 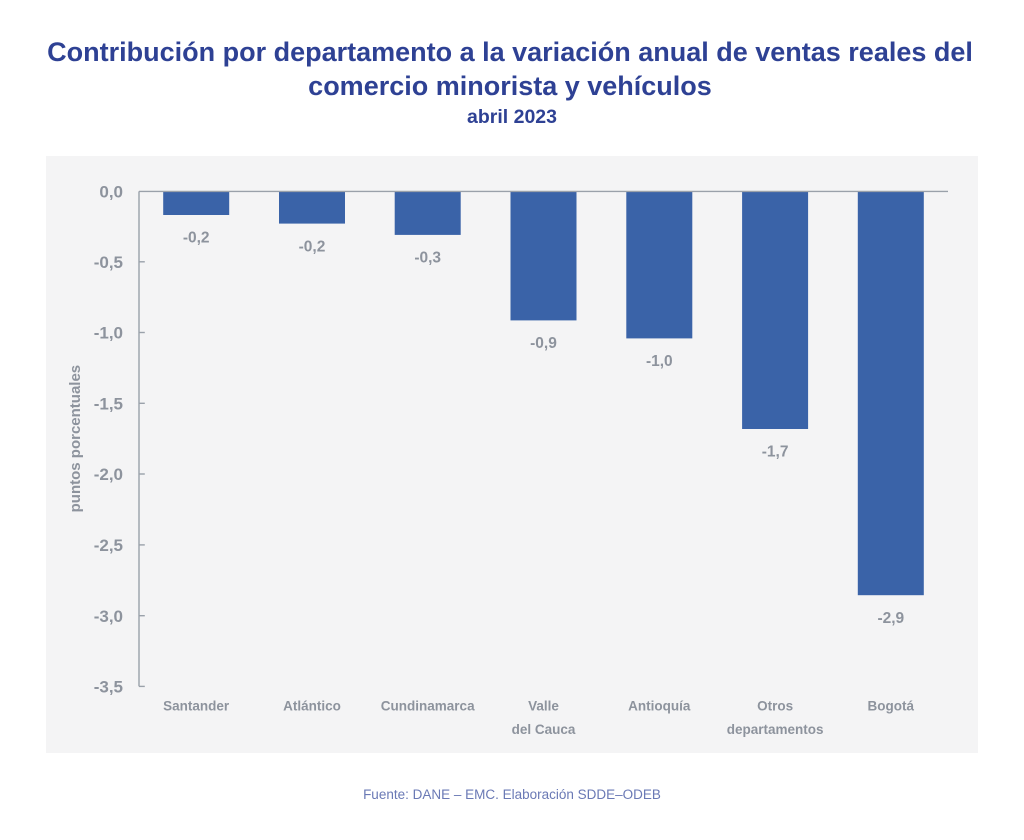 I want to click on svg-text: del Cauca, so click(x=544, y=729).